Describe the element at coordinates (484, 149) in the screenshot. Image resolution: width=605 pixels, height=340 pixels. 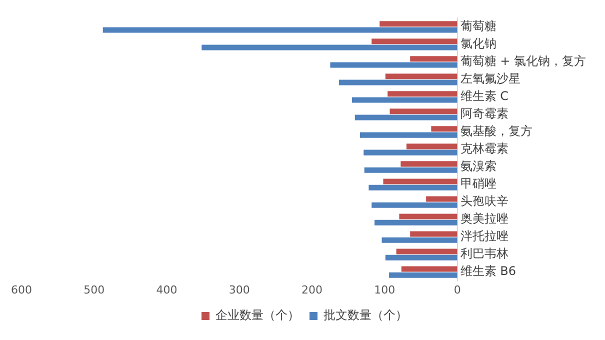
I see `y-tick-label: 克林霉素` at that location.